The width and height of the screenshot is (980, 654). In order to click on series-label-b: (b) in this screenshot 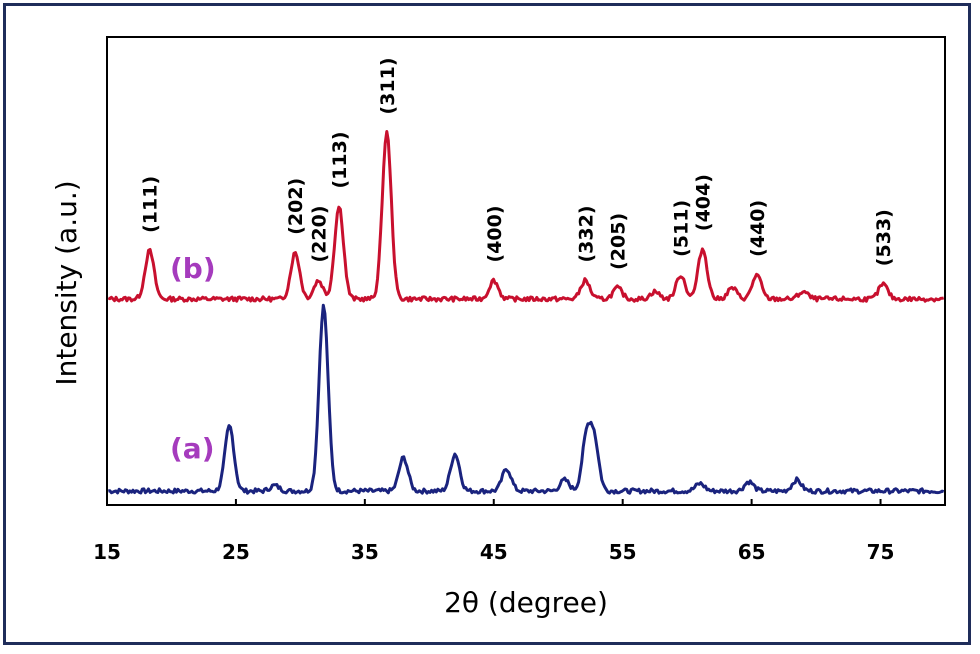, I will do `click(193, 268)`.